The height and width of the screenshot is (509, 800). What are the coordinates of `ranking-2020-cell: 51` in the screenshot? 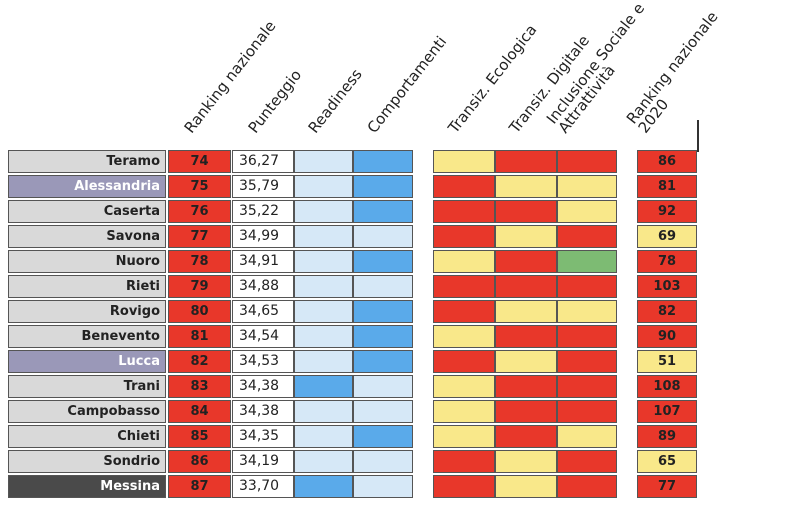 It's located at (667, 361).